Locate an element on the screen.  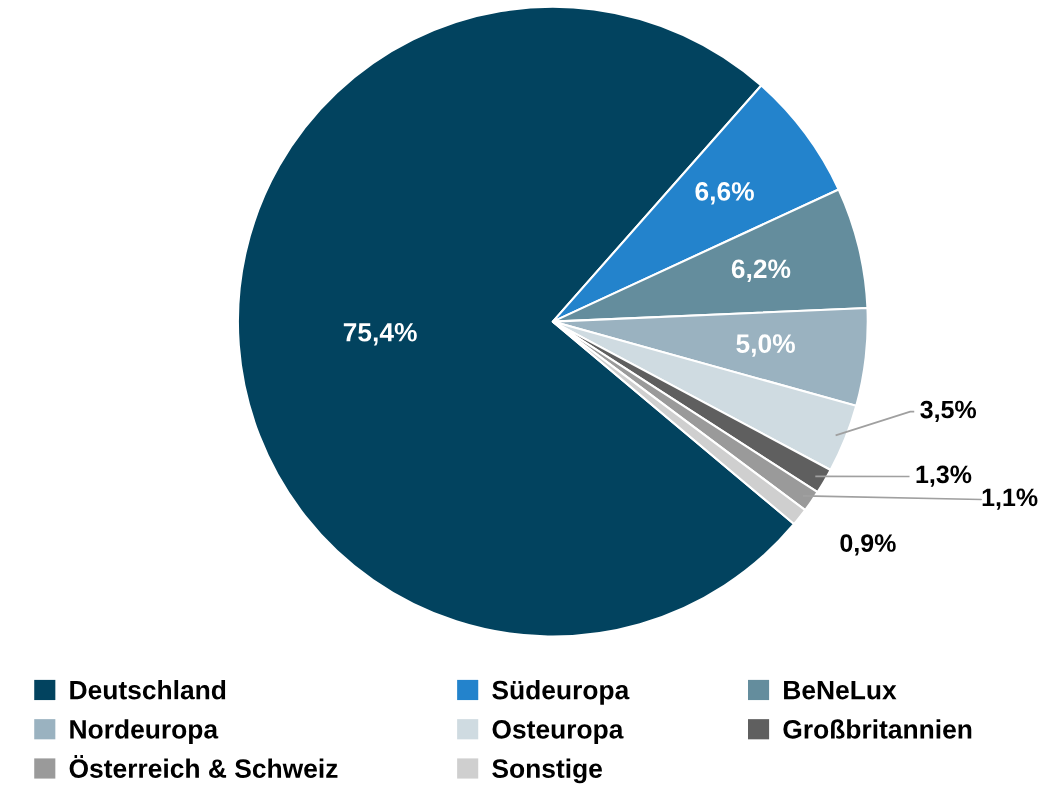
data-label: 5,0% is located at coordinates (765, 345).